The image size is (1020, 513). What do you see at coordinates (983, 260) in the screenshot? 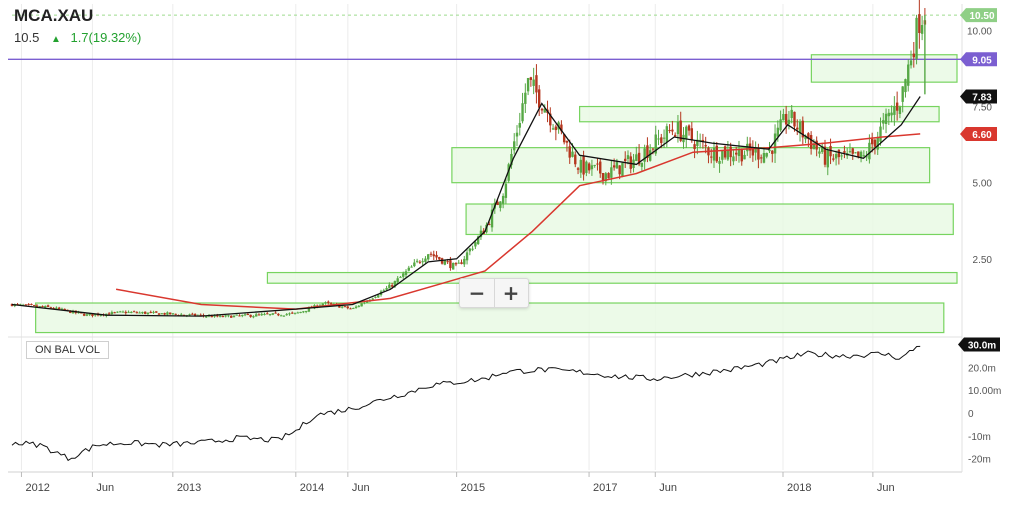
I see `y-tick-label: 2.50` at bounding box center [983, 260].